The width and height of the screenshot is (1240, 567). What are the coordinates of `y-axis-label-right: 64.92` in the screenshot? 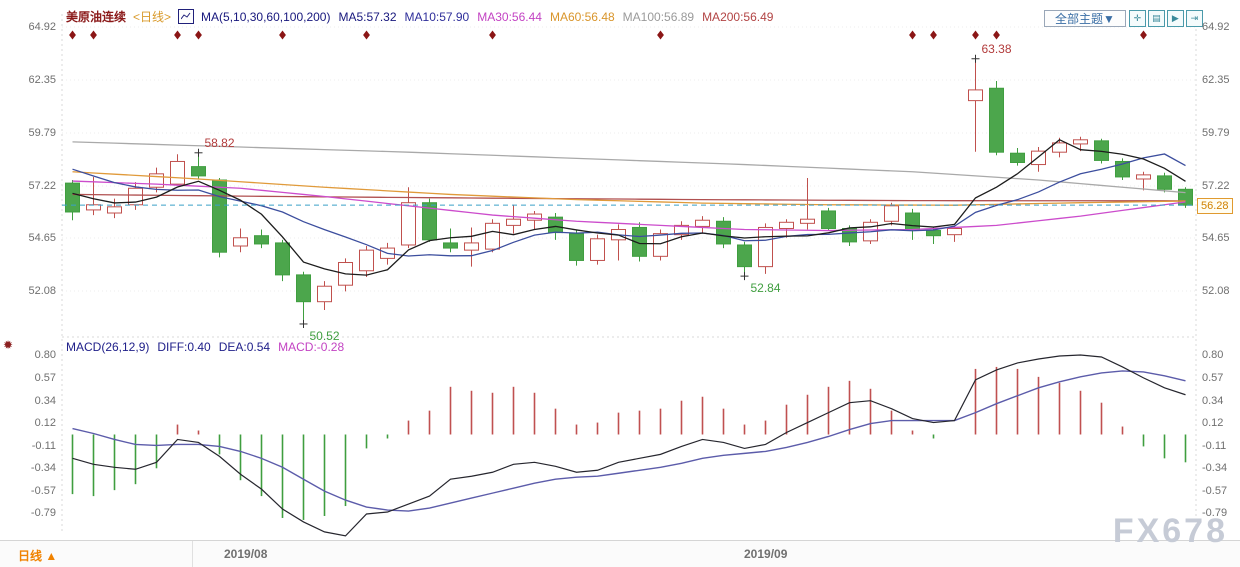 It's located at (1216, 27).